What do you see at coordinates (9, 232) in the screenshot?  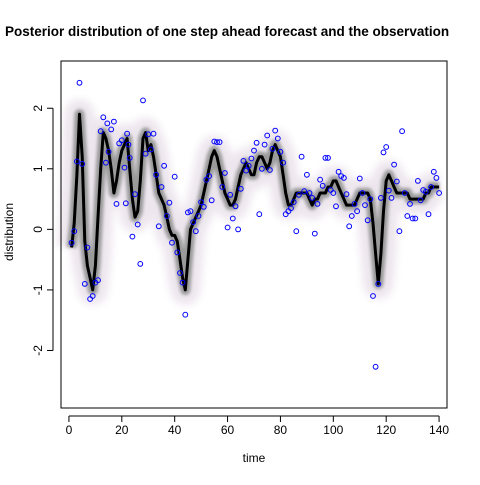 I see `y-axis-label: distribution` at bounding box center [9, 232].